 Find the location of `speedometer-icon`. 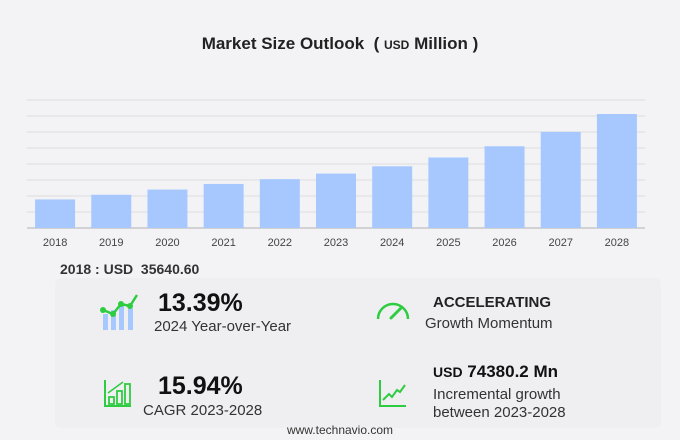

speedometer-icon is located at coordinates (393, 311).